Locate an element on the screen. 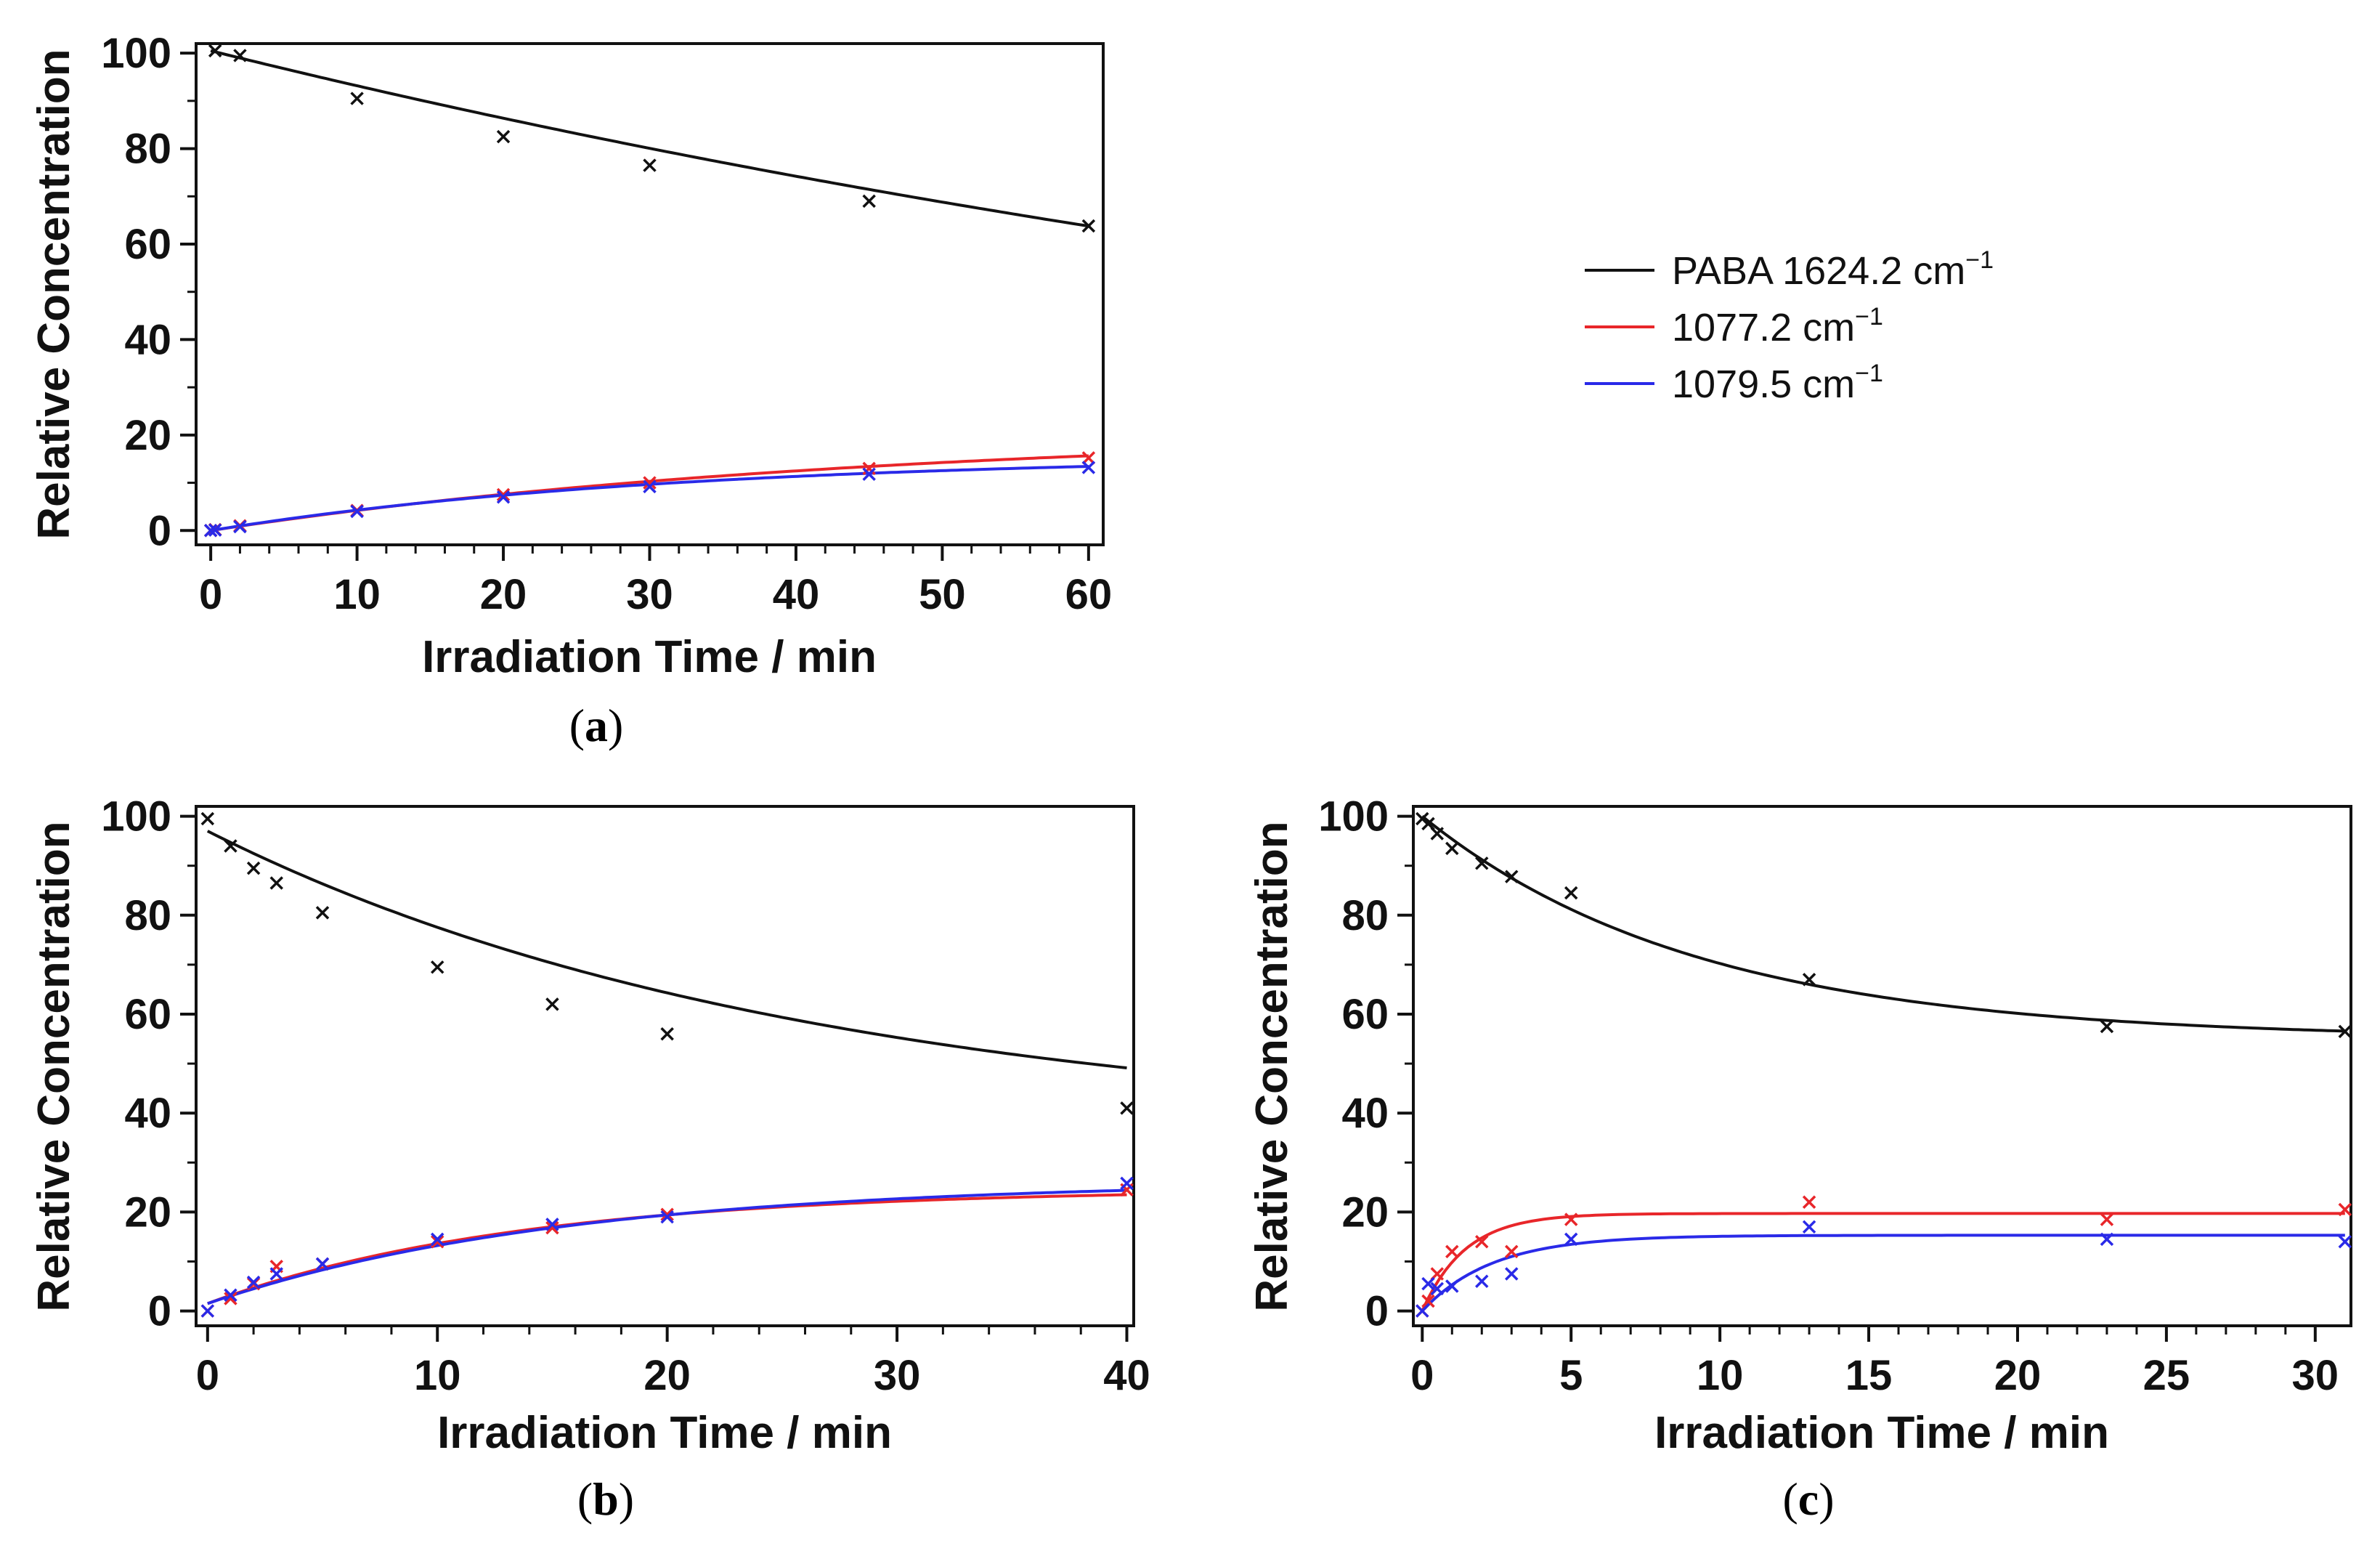  panel-label-a: (a) is located at coordinates (596, 725).